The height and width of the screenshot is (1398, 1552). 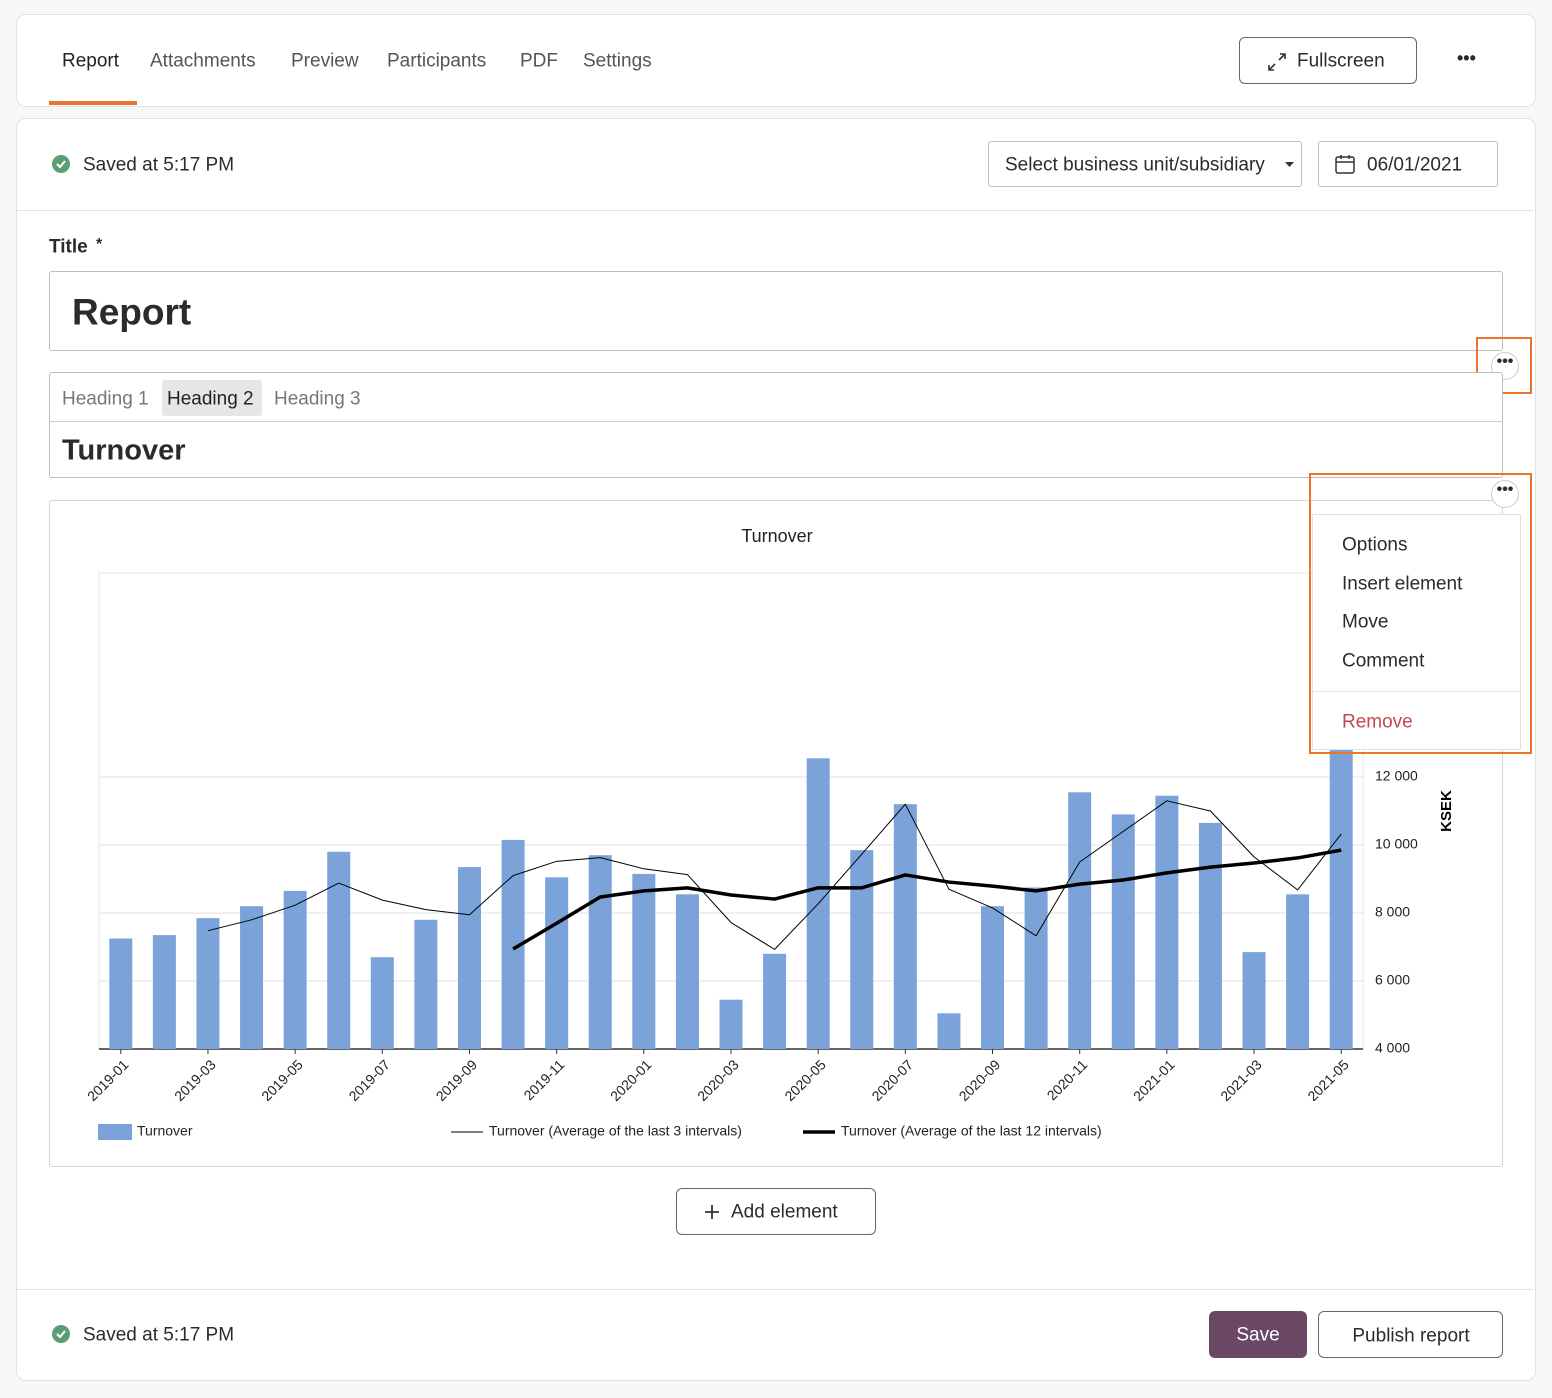 What do you see at coordinates (1383, 661) in the screenshot?
I see `menu-item: Comment` at bounding box center [1383, 661].